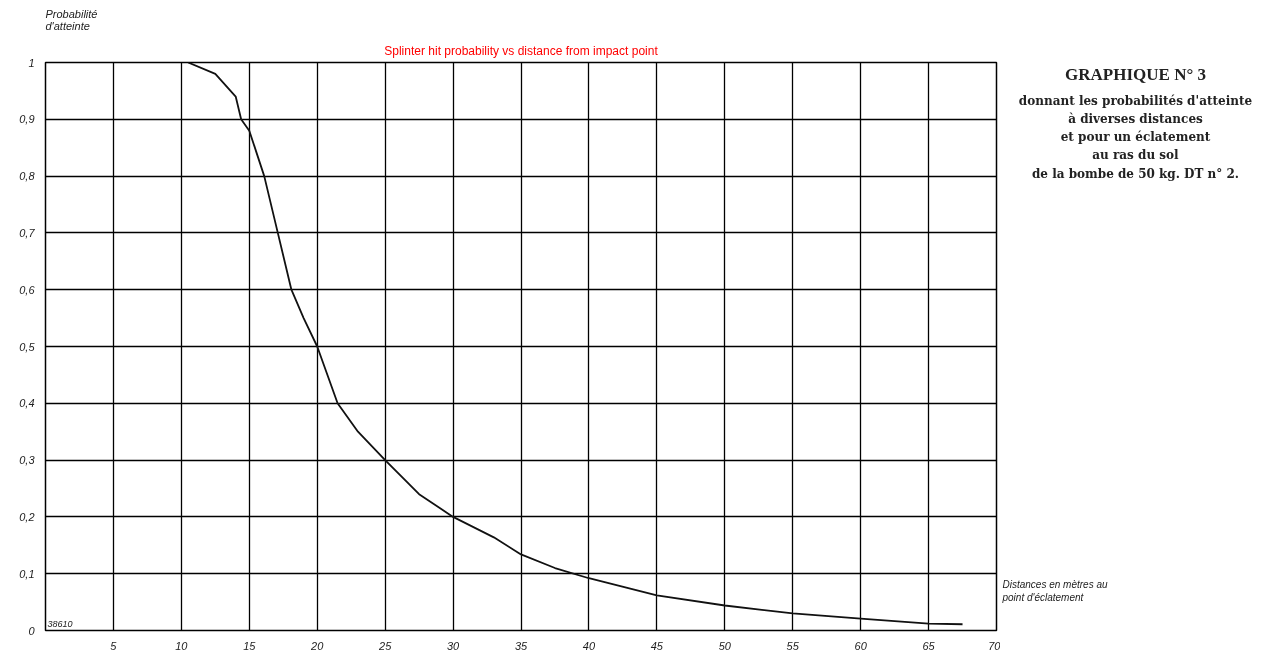 This screenshot has height=664, width=1274. Describe the element at coordinates (250, 645) in the screenshot. I see `x-tick-label: 15` at that location.